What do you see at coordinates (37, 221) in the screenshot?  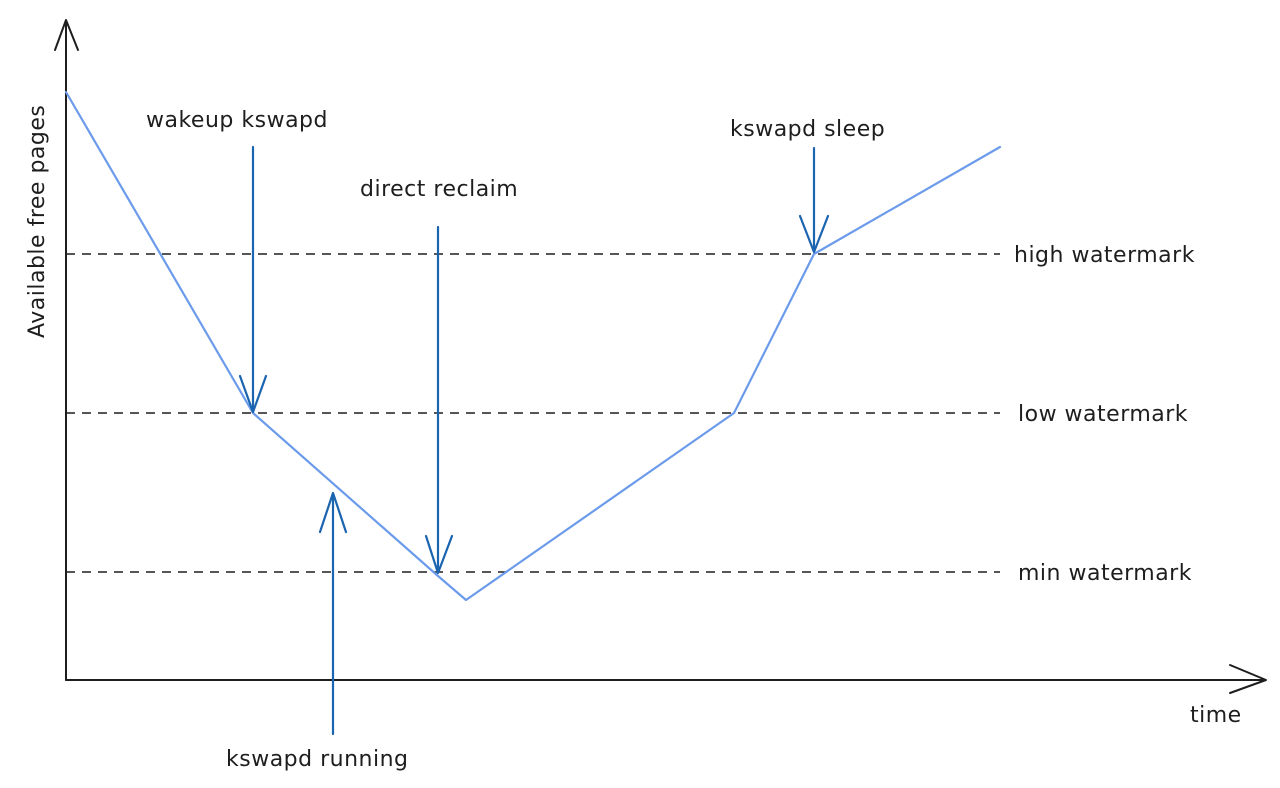 I see `y-axis-label: Available free pages` at bounding box center [37, 221].